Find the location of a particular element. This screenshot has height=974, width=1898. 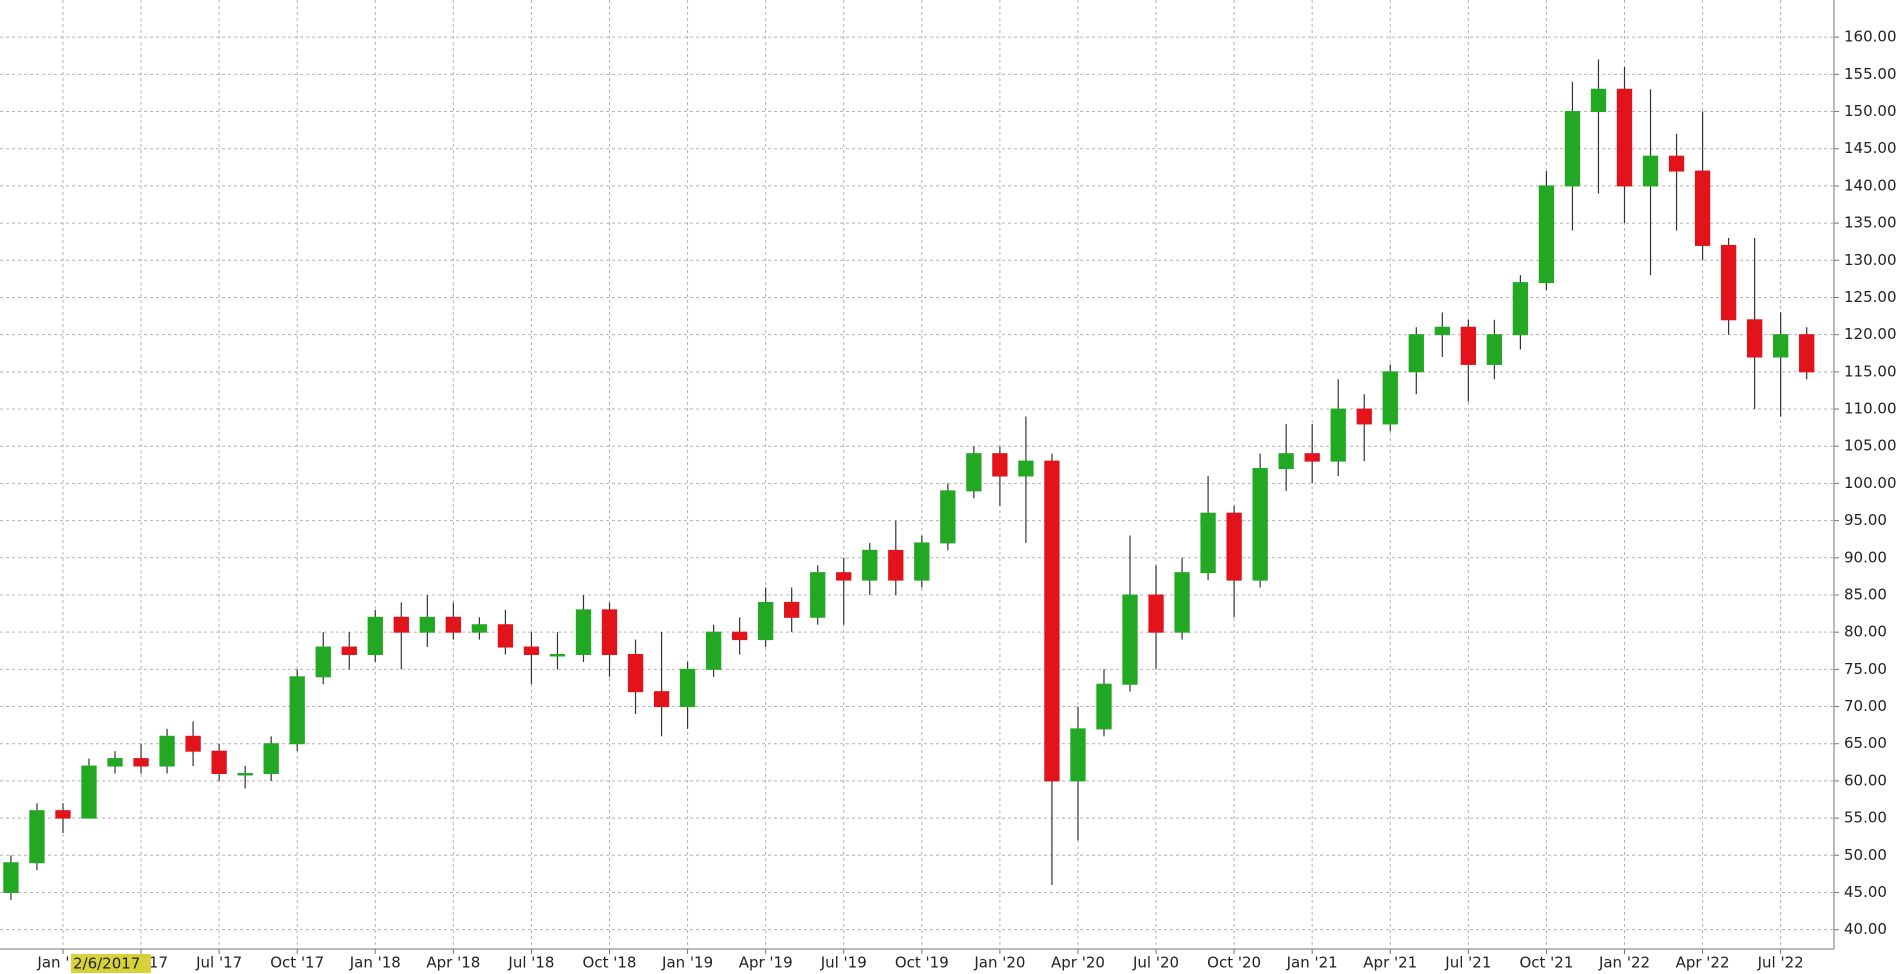

y-tick-label: 95.00 is located at coordinates (1865, 520).